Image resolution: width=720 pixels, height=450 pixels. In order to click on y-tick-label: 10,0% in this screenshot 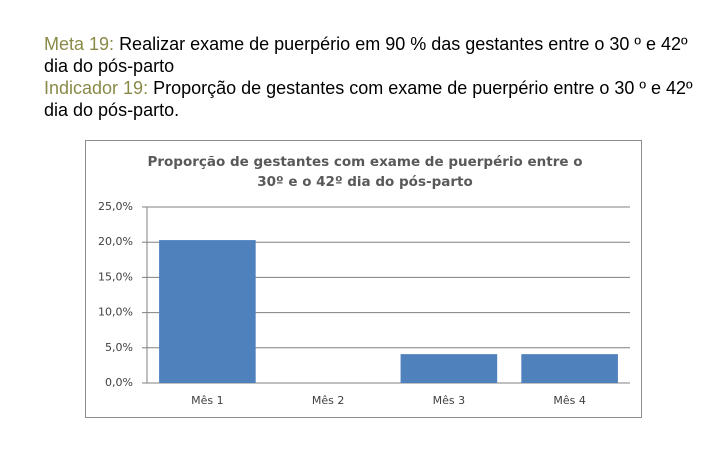, I will do `click(115, 312)`.